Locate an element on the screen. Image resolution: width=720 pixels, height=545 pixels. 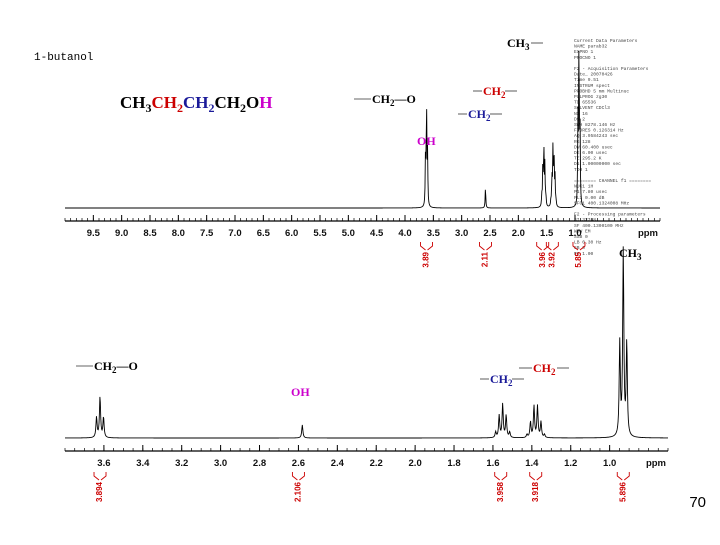
parameter-line: SF 400.1300100 MHz is located at coordinates (599, 226).